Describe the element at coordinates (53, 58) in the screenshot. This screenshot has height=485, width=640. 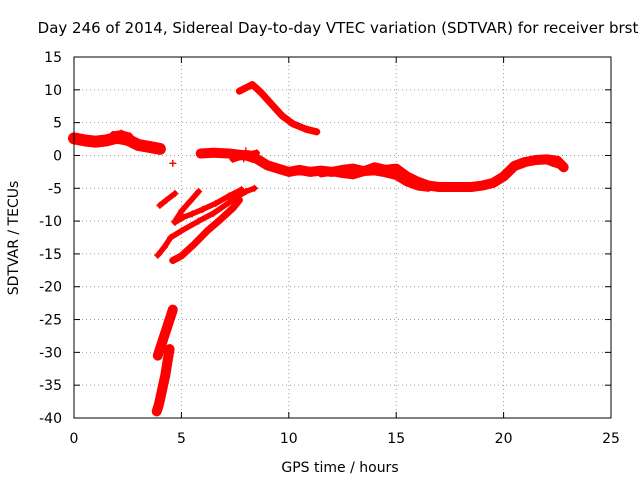
I see `y-tick-label: 15` at that location.